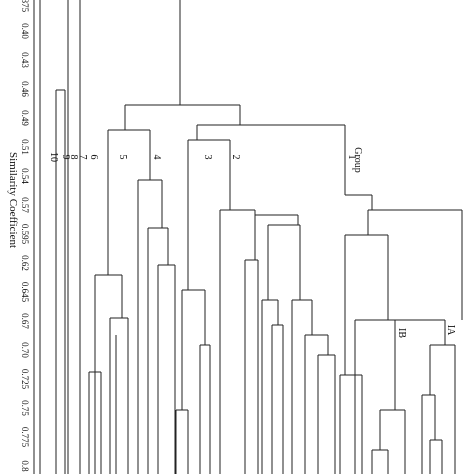 Image resolution: width=474 pixels, height=474 pixels. Describe the element at coordinates (25, 437) in the screenshot. I see `tick-label: 0.775` at that location.